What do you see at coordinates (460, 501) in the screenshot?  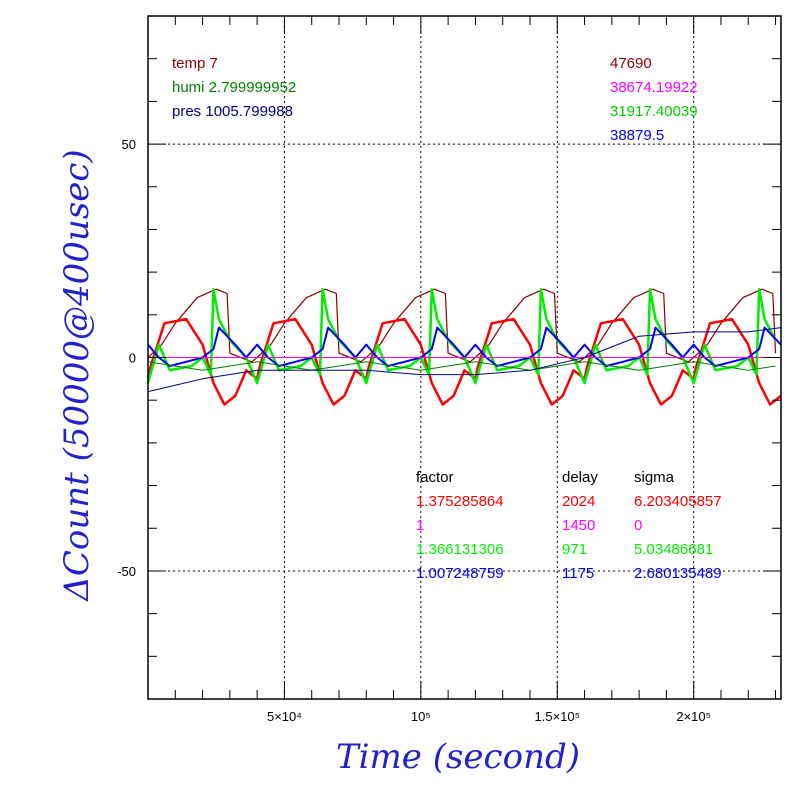 I see `table-row-factor: 1.375285864` at bounding box center [460, 501].